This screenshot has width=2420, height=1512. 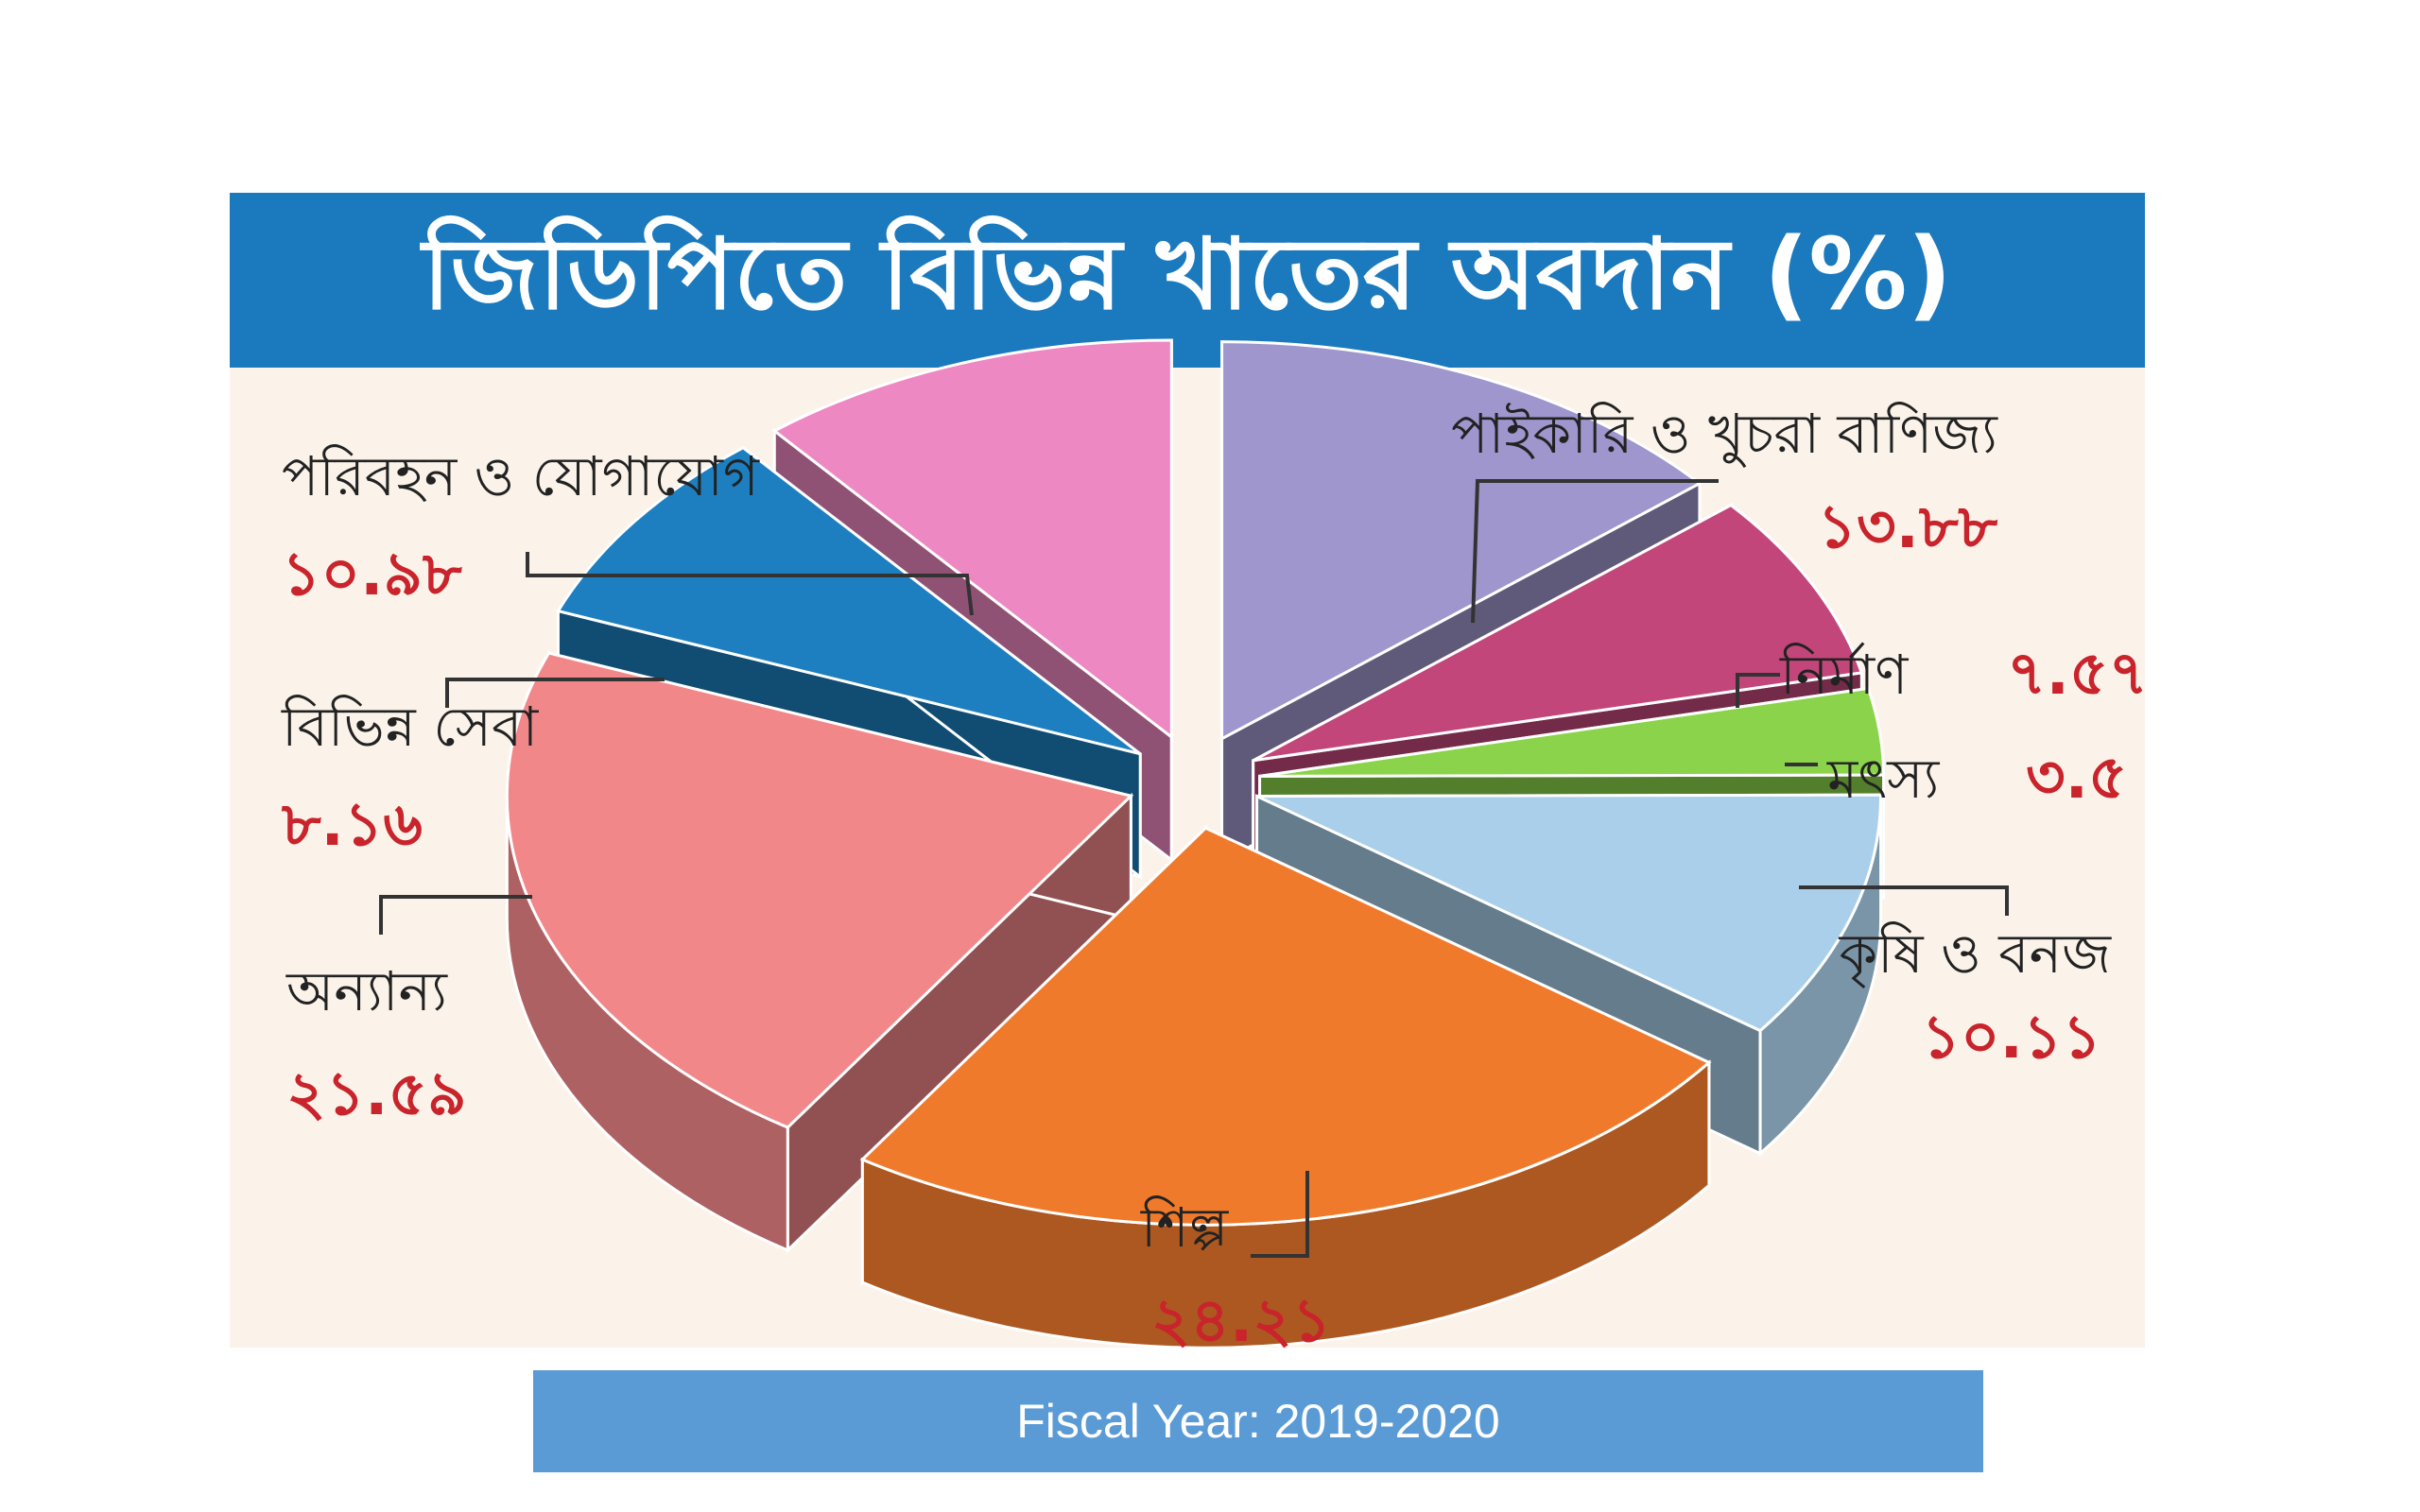 I want to click on fiscal-year-text: Fiscal Year: 2019-2020, so click(x=1258, y=1421).